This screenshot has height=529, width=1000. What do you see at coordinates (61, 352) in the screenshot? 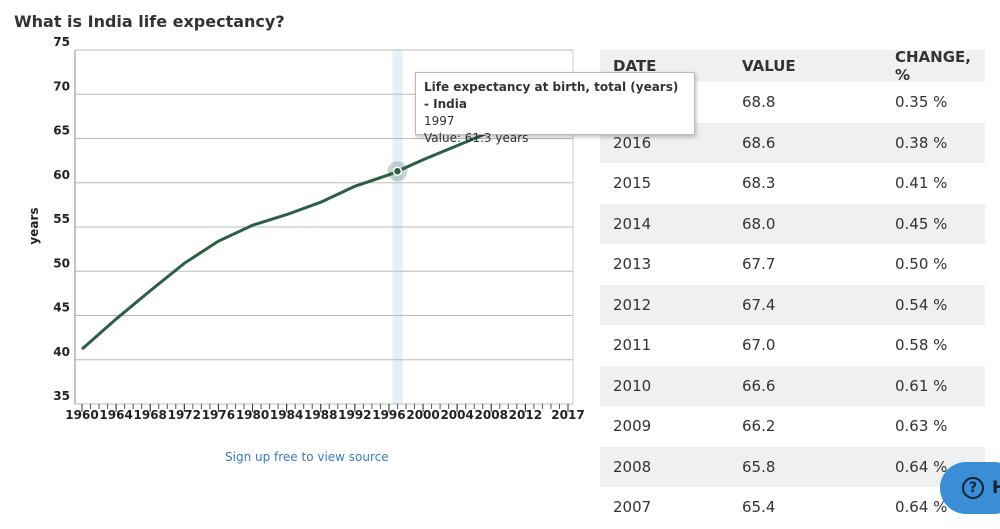
I see `y-tick-label: 40` at bounding box center [61, 352].